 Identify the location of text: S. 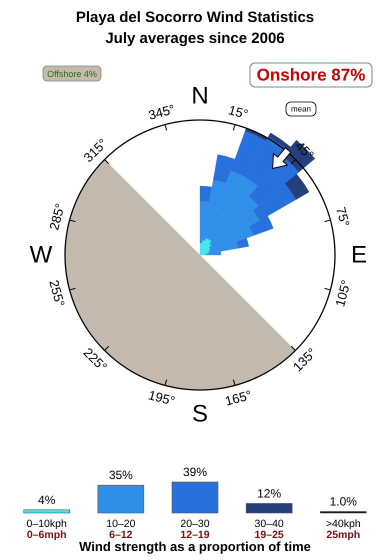
(200, 414).